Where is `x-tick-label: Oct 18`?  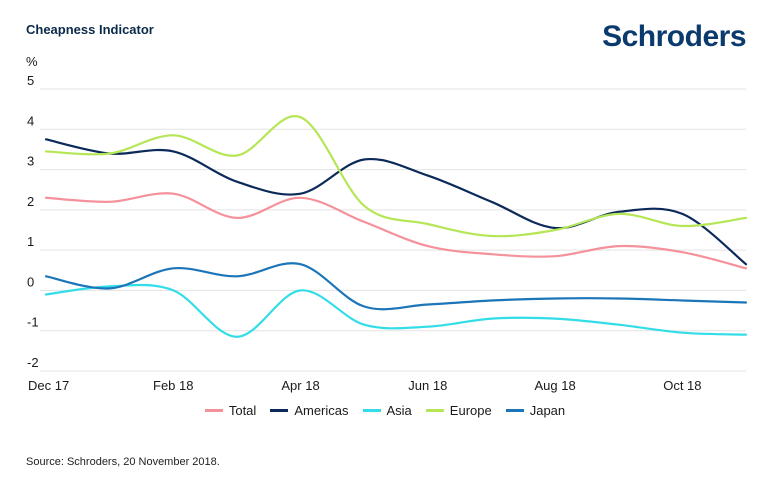
x-tick-label: Oct 18 is located at coordinates (682, 385).